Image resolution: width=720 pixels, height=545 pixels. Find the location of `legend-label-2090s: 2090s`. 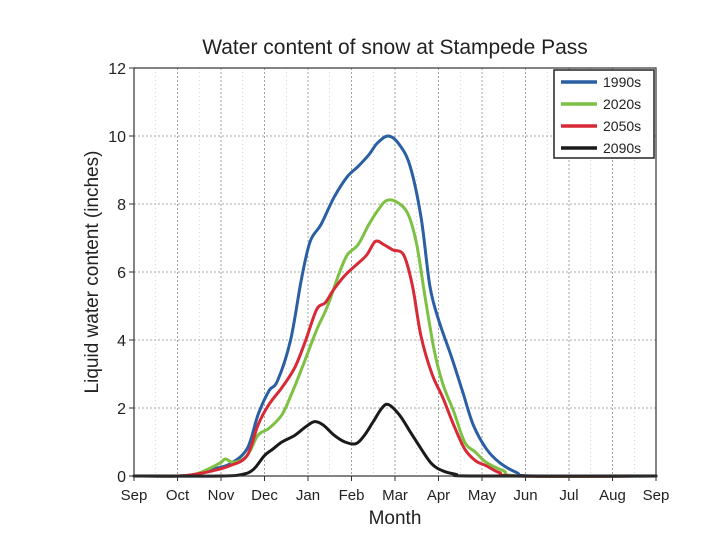

legend-label-2090s: 2090s is located at coordinates (622, 148).